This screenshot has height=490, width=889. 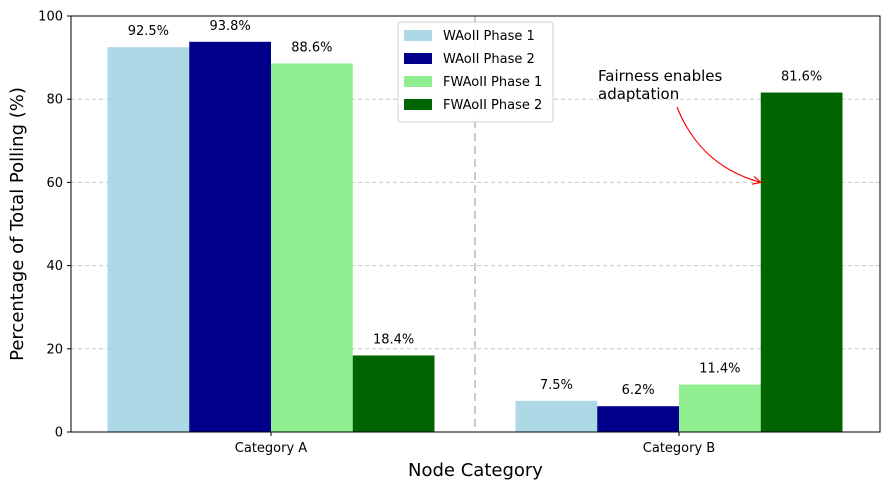 I want to click on legend-label: WAoII Phase 2, so click(x=489, y=59).